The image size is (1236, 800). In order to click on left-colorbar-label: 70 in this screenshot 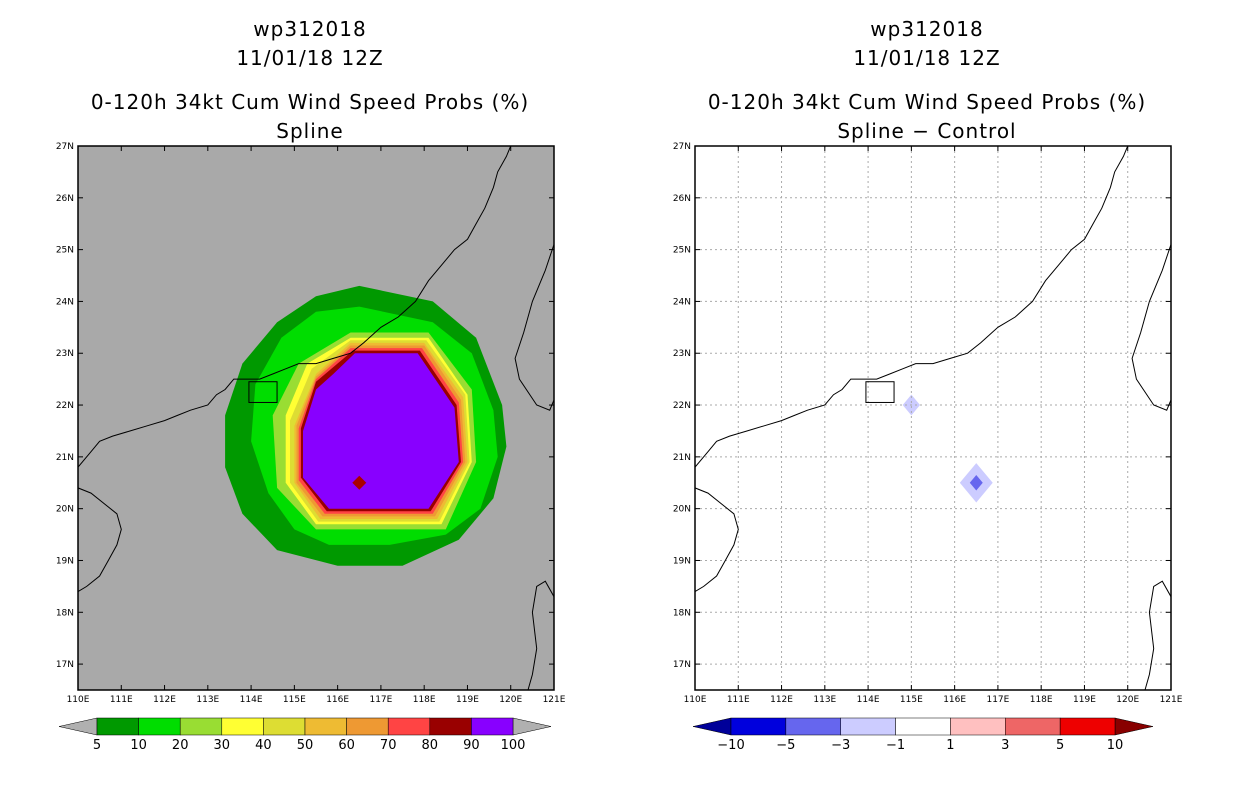, I will do `click(388, 745)`.